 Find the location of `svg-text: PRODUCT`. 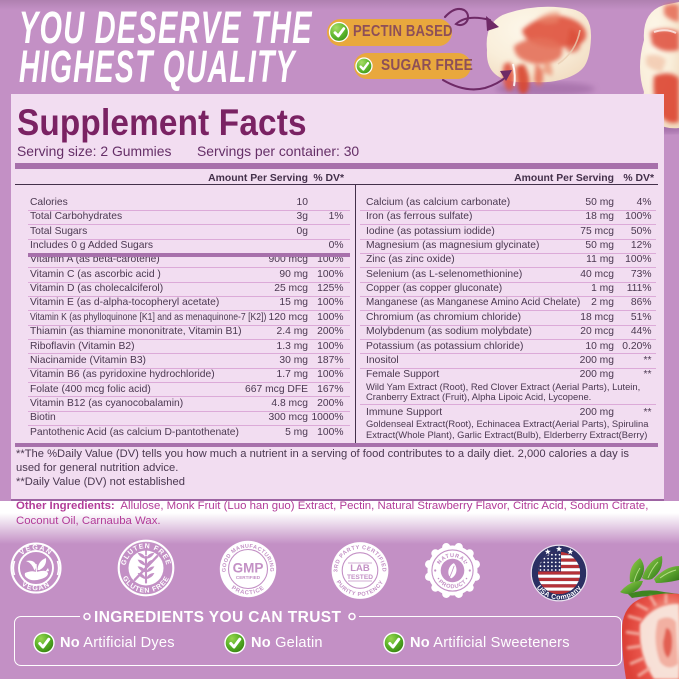

svg-text: PRODUCT is located at coordinates (452, 584).